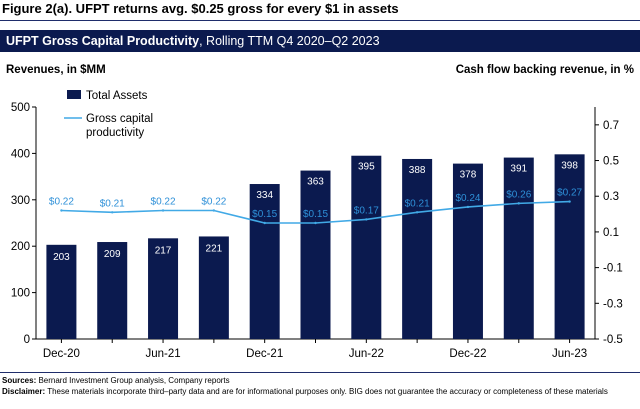  Describe the element at coordinates (569, 193) in the screenshot. I see `line-value-label: $0.27` at that location.